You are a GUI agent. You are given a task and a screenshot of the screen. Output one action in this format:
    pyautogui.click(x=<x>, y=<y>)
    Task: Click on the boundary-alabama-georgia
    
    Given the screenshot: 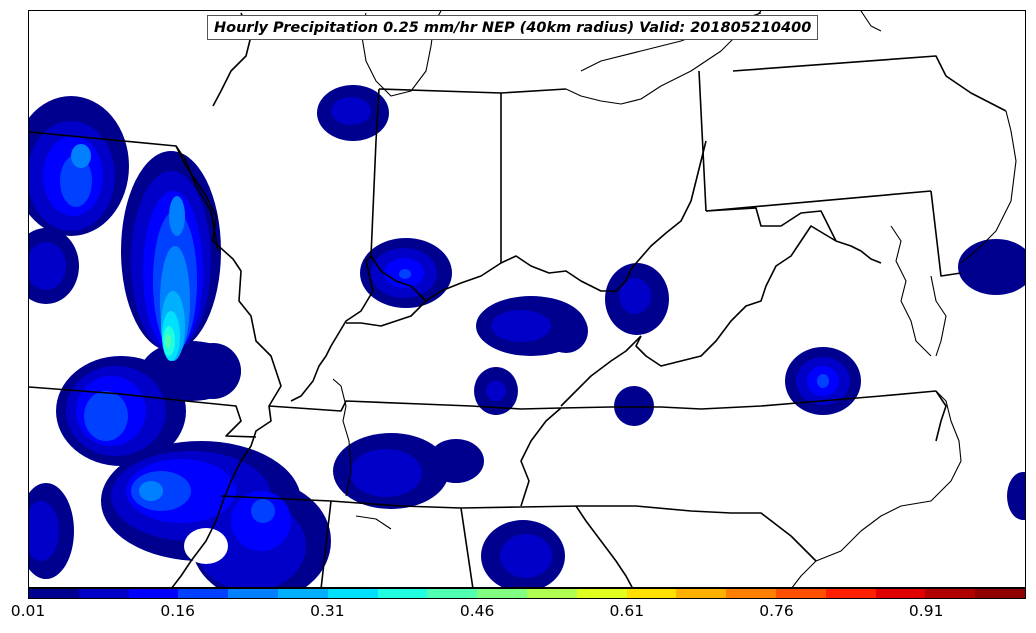 What is the action you would take?
    pyautogui.click(x=467, y=547)
    